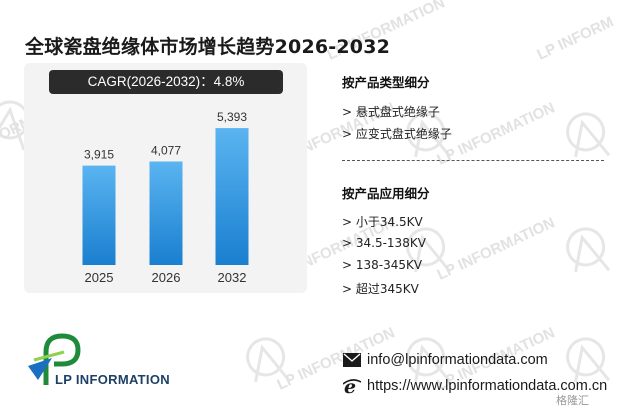 This screenshot has height=415, width=630. What do you see at coordinates (397, 134) in the screenshot?
I see `product-item-2: > 应变式盘式绝缘子` at bounding box center [397, 134].